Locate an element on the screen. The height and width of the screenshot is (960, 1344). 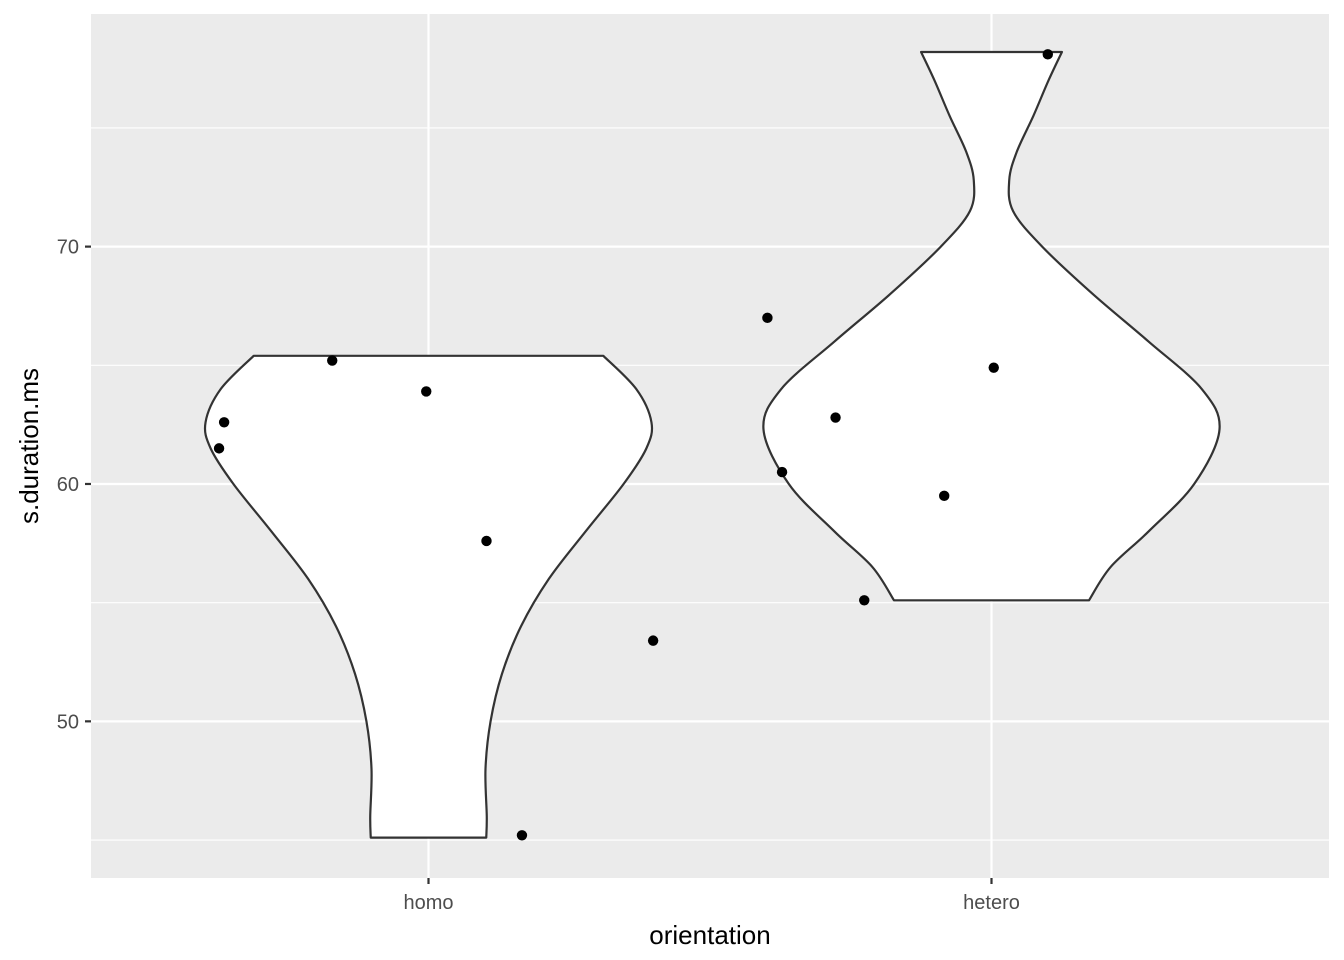
y-axis: 50 60 70 is located at coordinates (74, 485).